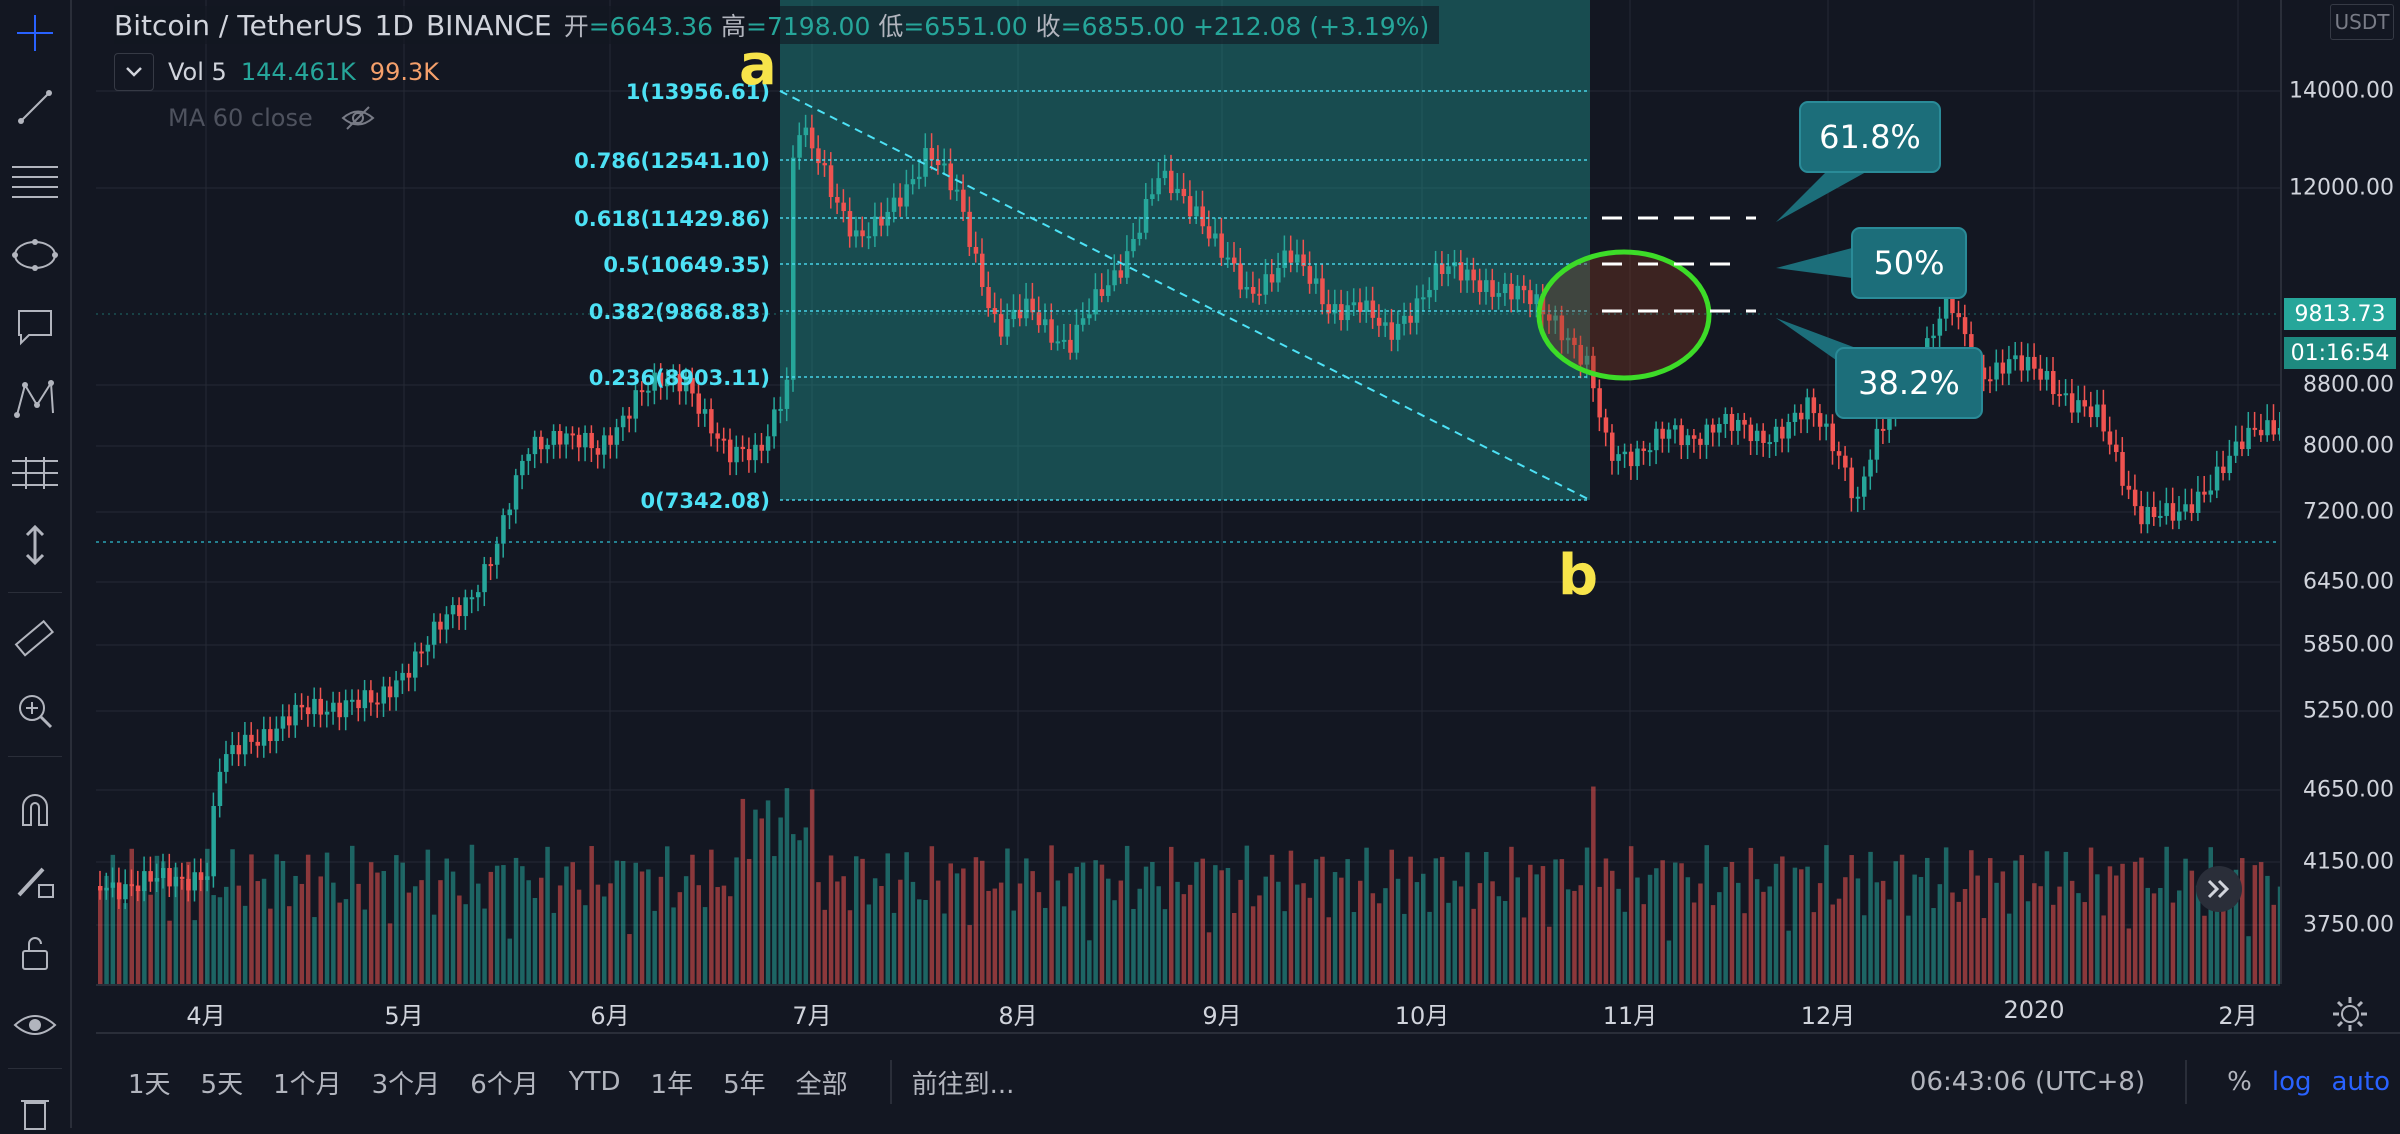 This screenshot has width=2400, height=1134. I want to click on eye-hidden-icon, so click(358, 118).